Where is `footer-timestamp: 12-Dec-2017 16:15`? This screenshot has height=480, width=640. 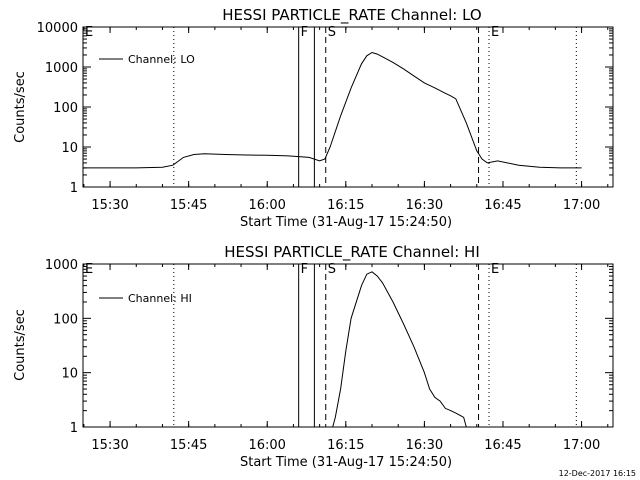 footer-timestamp: 12-Dec-2017 16:15 is located at coordinates (597, 473).